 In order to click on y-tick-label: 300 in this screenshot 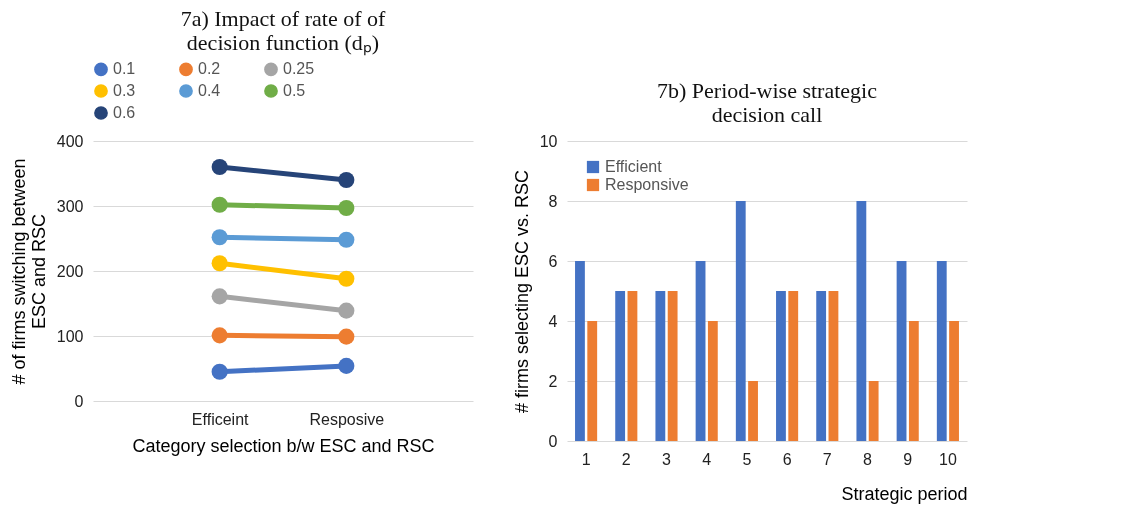, I will do `click(70, 206)`.